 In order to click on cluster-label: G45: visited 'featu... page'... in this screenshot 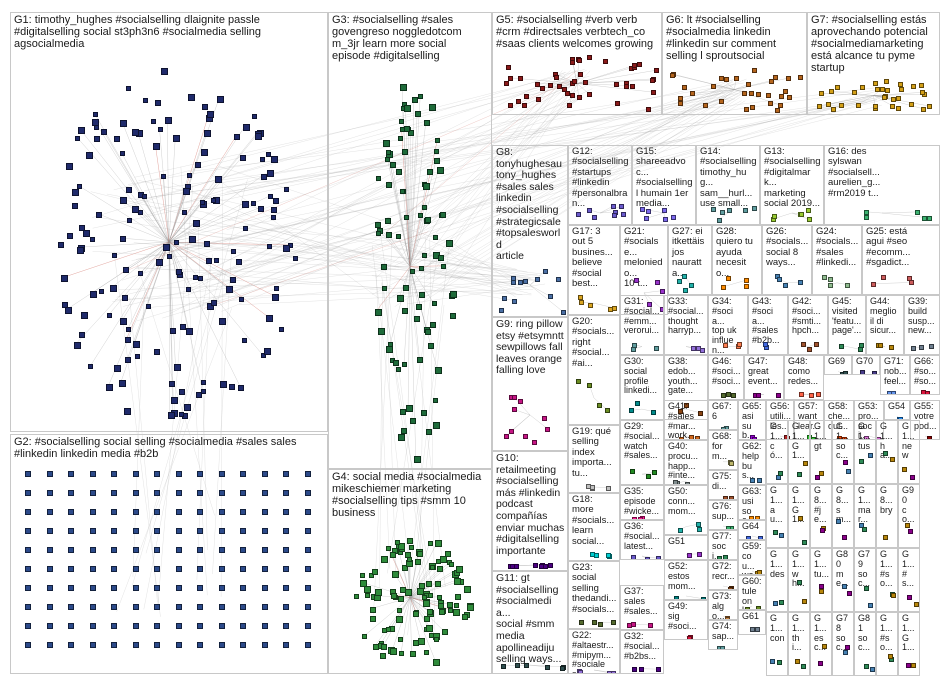, I will do `click(847, 316)`.